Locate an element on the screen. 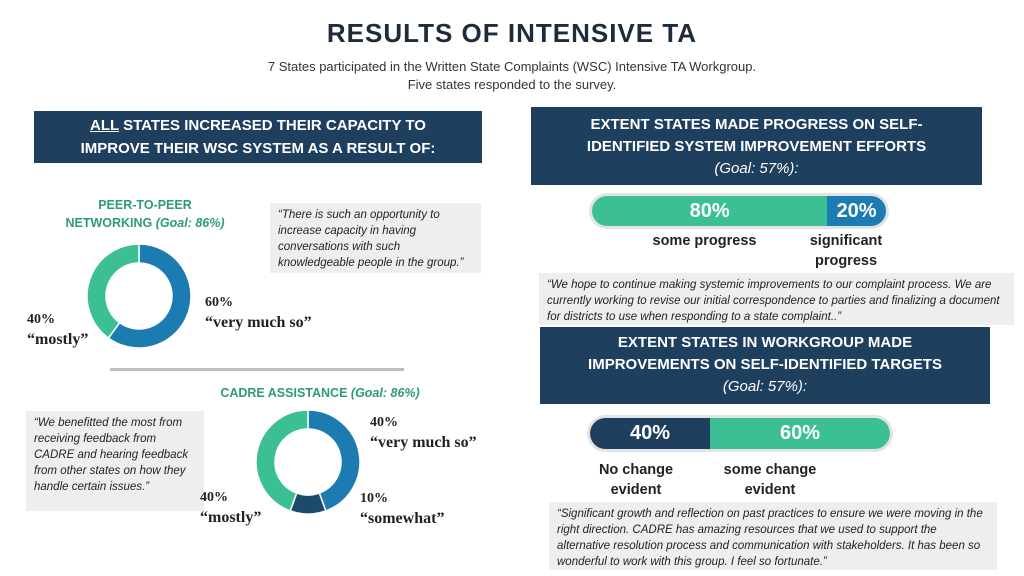 This screenshot has height=576, width=1024. targets-bar: 40% 60% is located at coordinates (740, 433).